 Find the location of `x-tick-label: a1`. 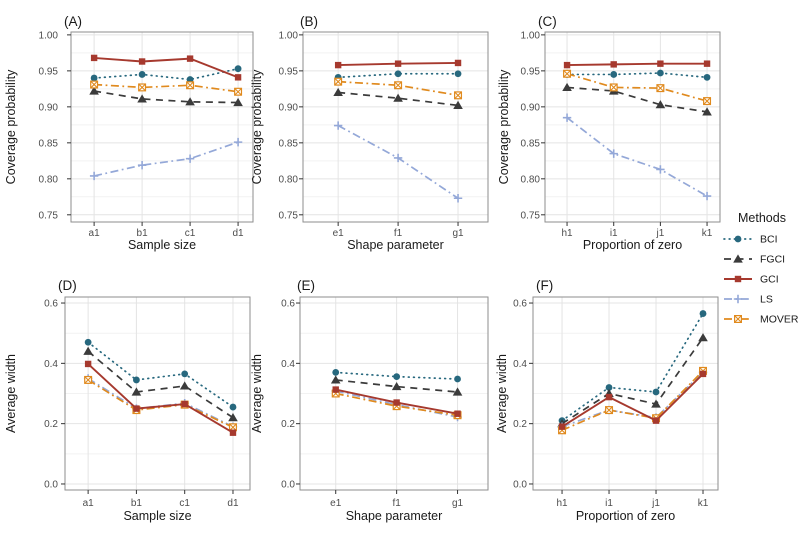

x-tick-label: a1 is located at coordinates (89, 503).